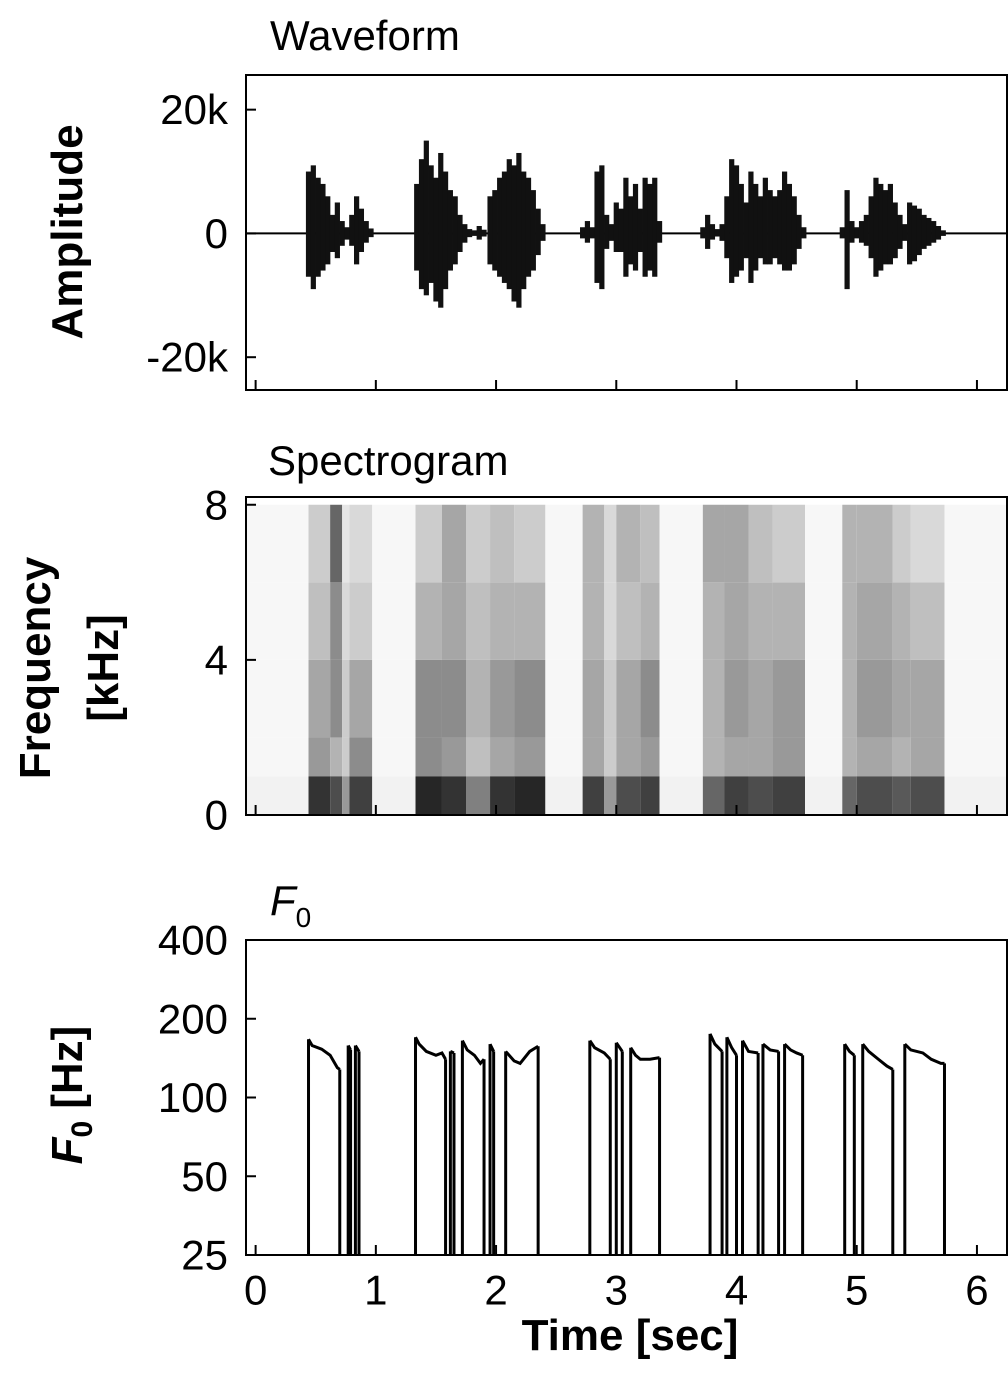  I want to click on x-tick-label: 2, so click(495, 1290).